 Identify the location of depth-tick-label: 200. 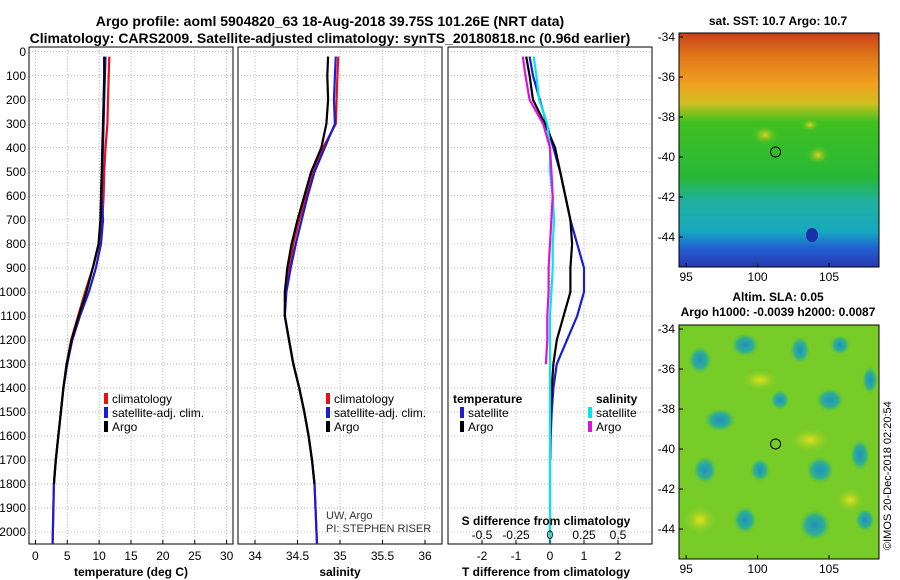
(16, 100).